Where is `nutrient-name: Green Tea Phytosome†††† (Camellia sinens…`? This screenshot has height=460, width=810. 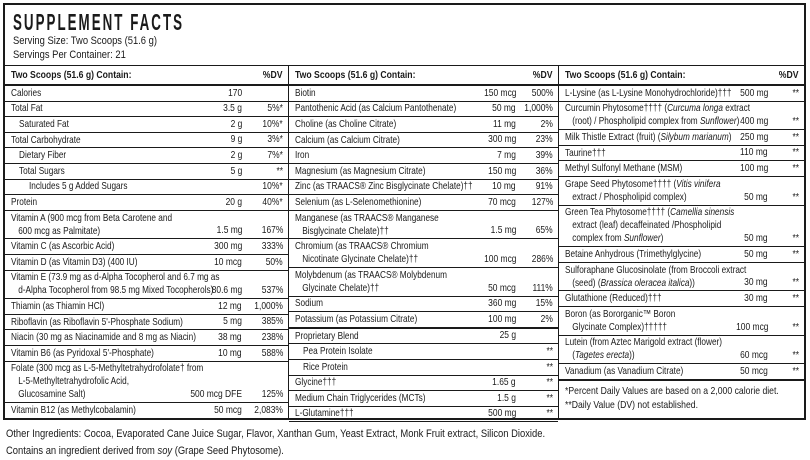
nutrient-name: Green Tea Phytosome†††† (Camellia sinens… is located at coordinates (650, 226).